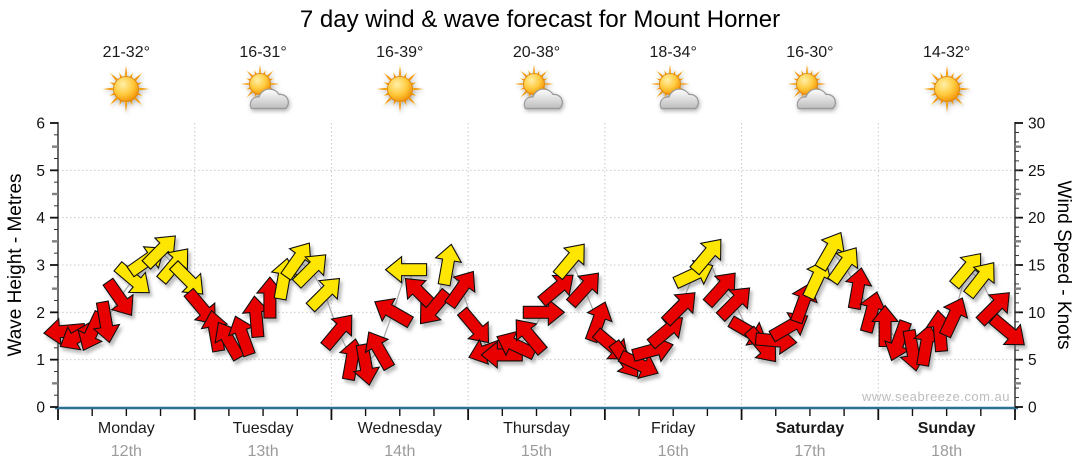 This screenshot has width=1080, height=475. Describe the element at coordinates (810, 428) in the screenshot. I see `day-name-label: Saturday` at that location.